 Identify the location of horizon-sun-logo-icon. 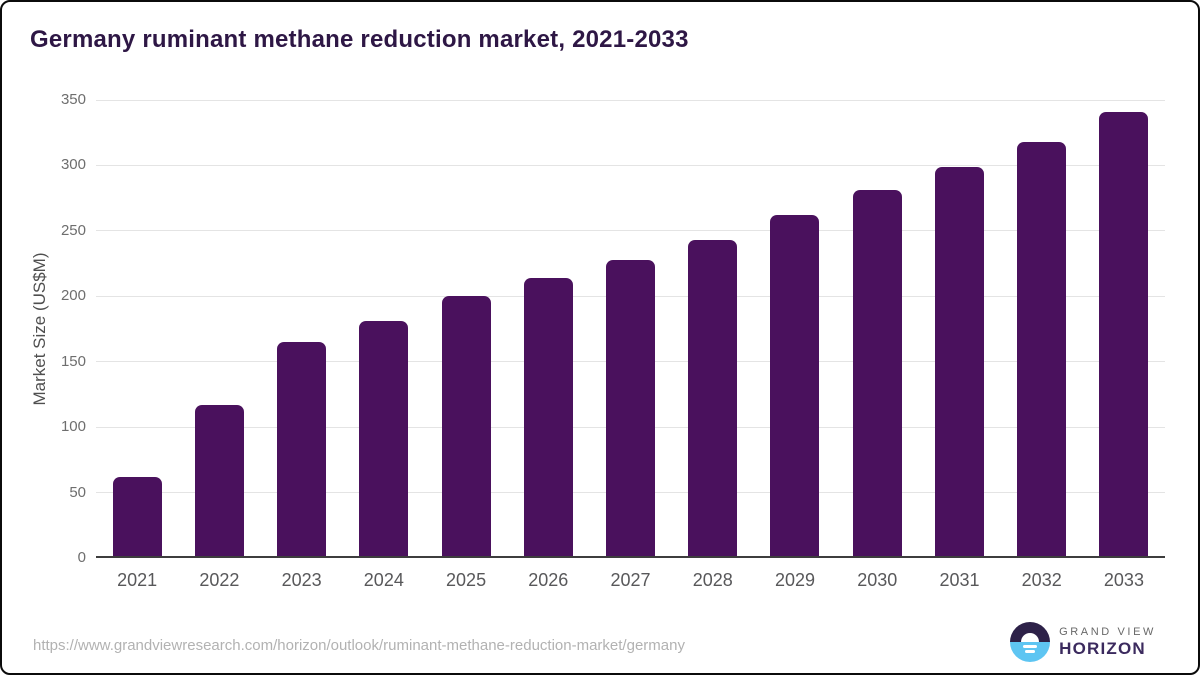
(1030, 642).